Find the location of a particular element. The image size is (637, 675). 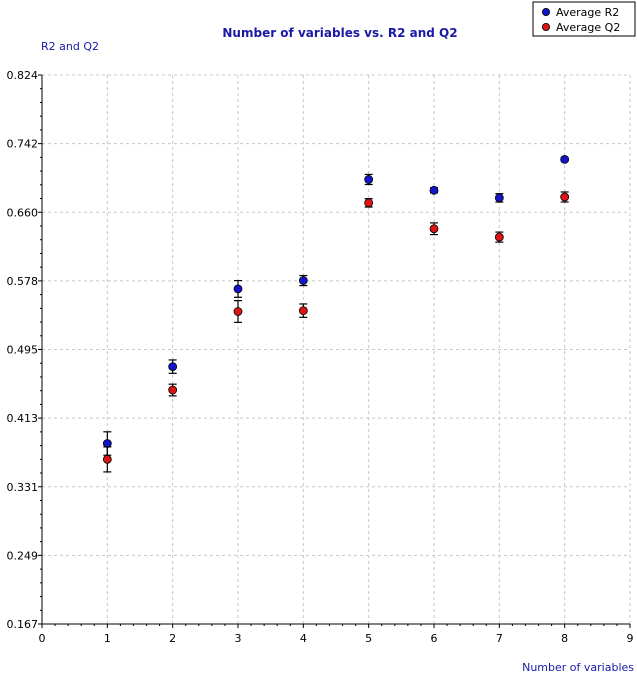

chart-title: Number of variables vs. R2 and Q2 is located at coordinates (339, 33).